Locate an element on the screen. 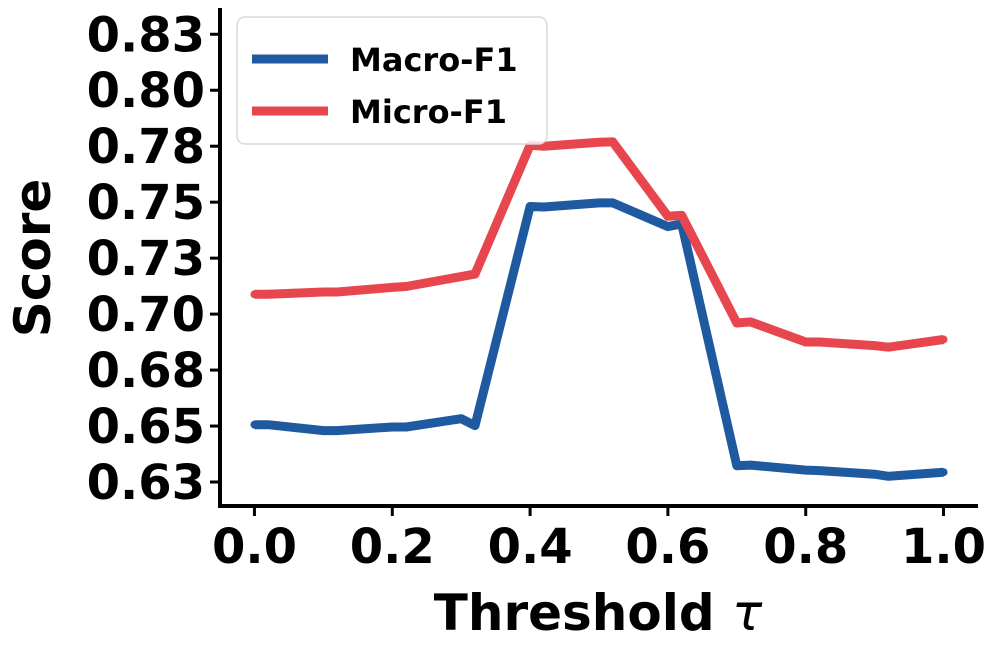 The height and width of the screenshot is (650, 997). y-tick-label: 0.63 is located at coordinates (146, 483).